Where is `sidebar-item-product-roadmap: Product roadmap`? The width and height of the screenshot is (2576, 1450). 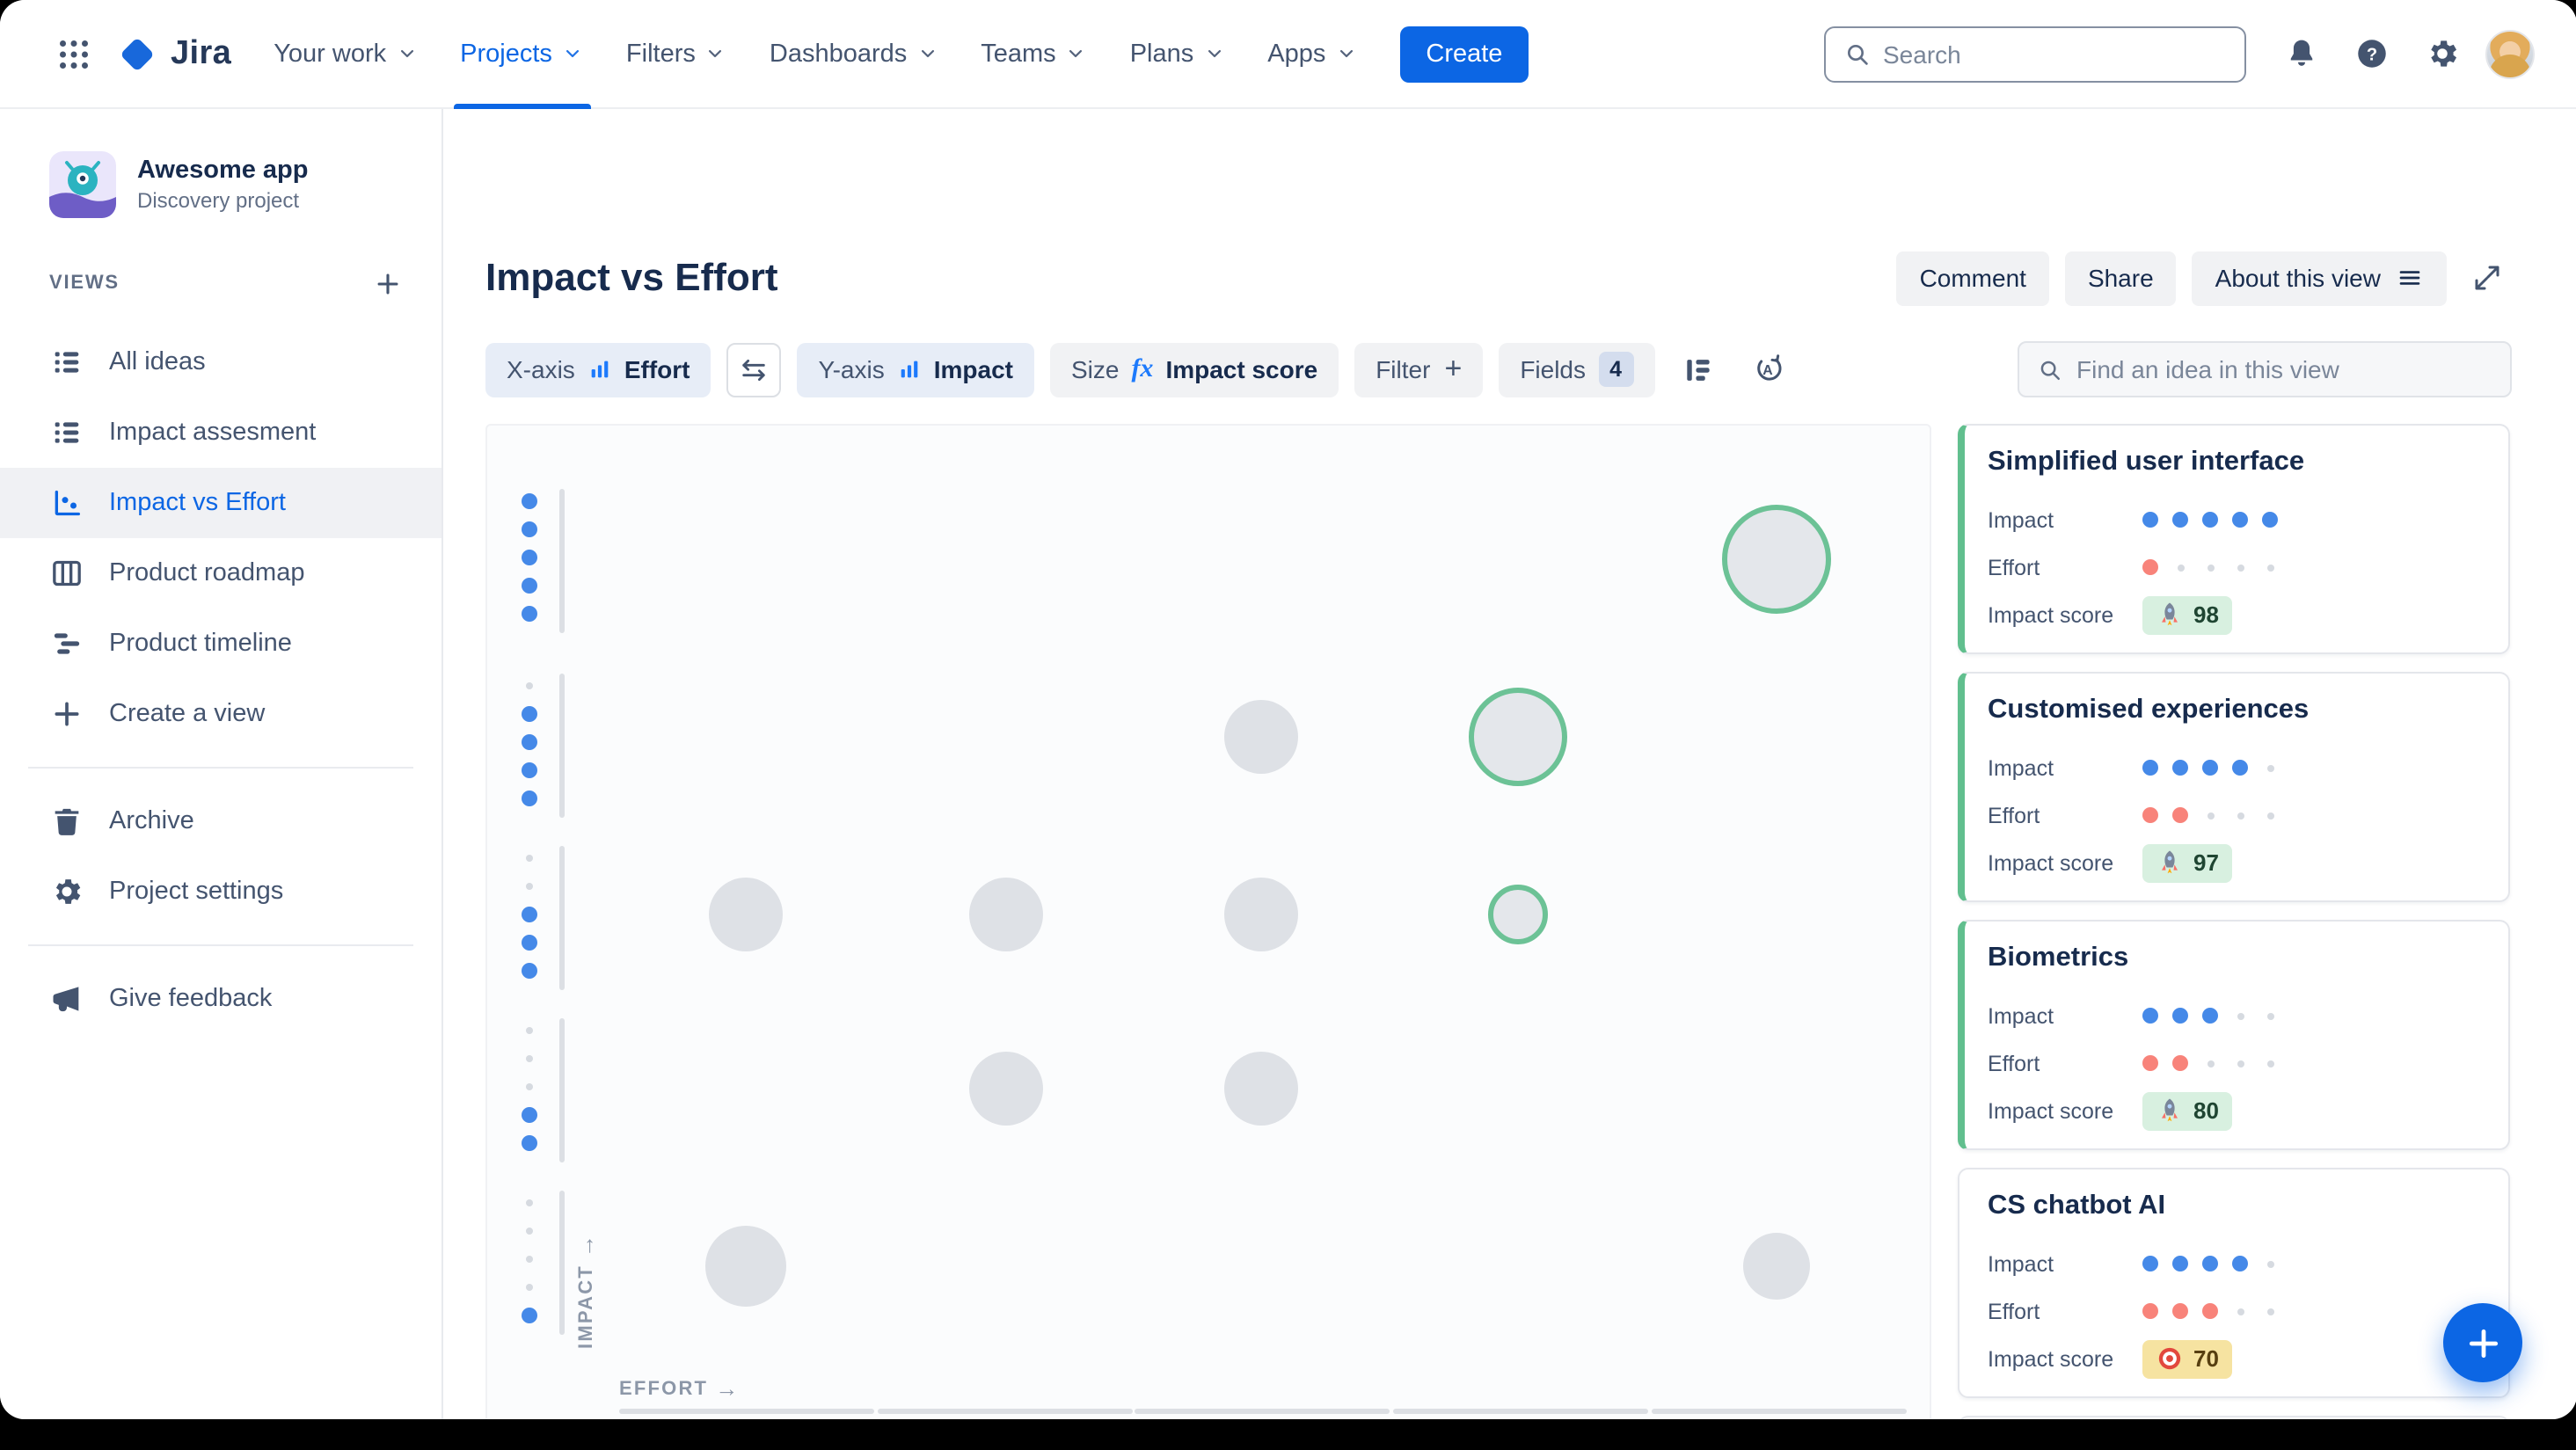
sidebar-item-product-roadmap: Product roadmap is located at coordinates (220, 573).